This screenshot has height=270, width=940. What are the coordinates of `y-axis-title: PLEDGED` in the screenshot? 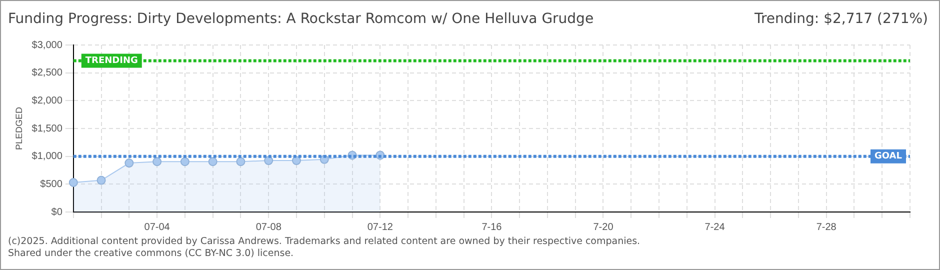 It's located at (19, 128).